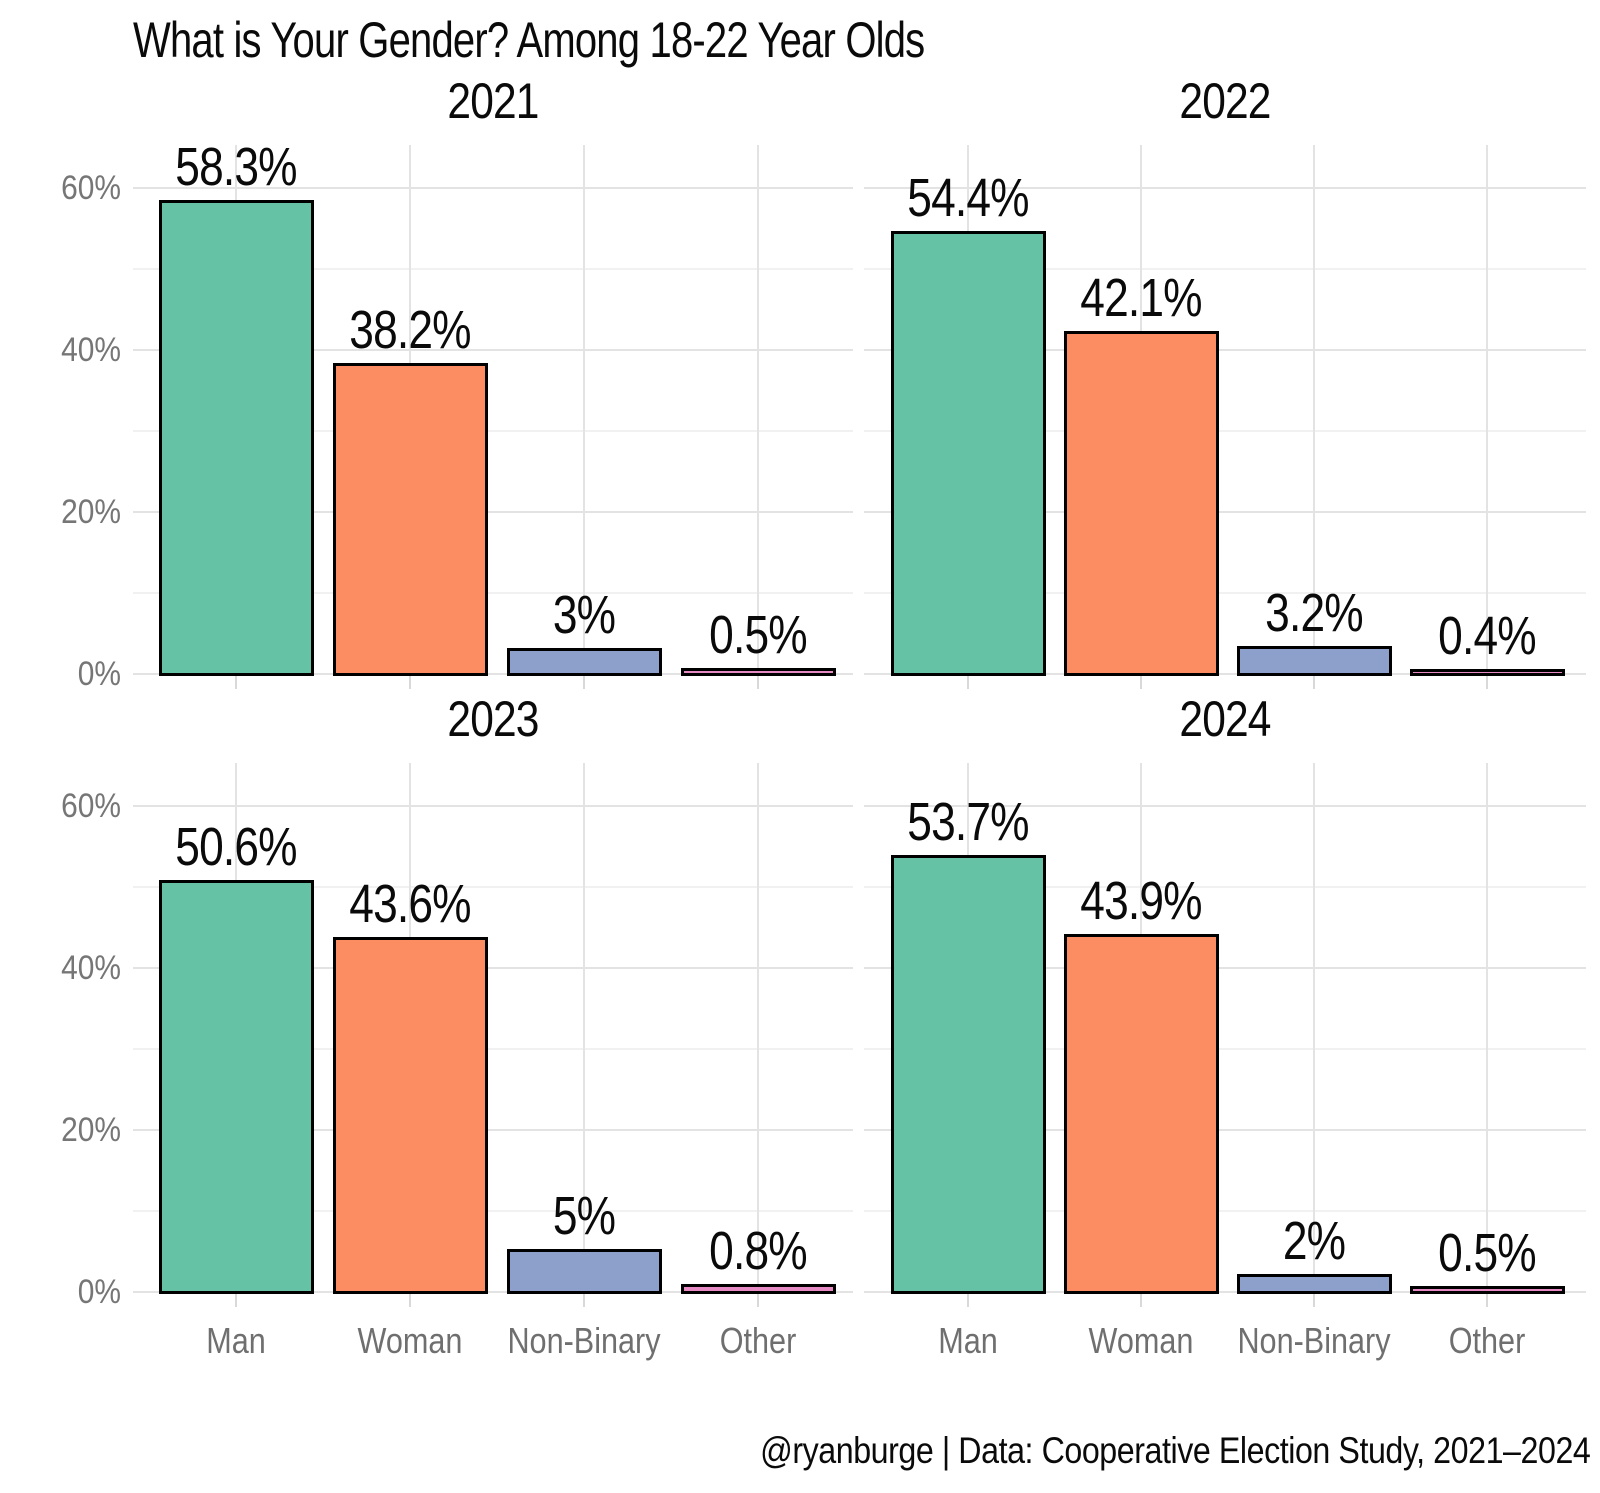  I want to click on value-label-2024-non-binary: 2%, so click(1314, 1241).